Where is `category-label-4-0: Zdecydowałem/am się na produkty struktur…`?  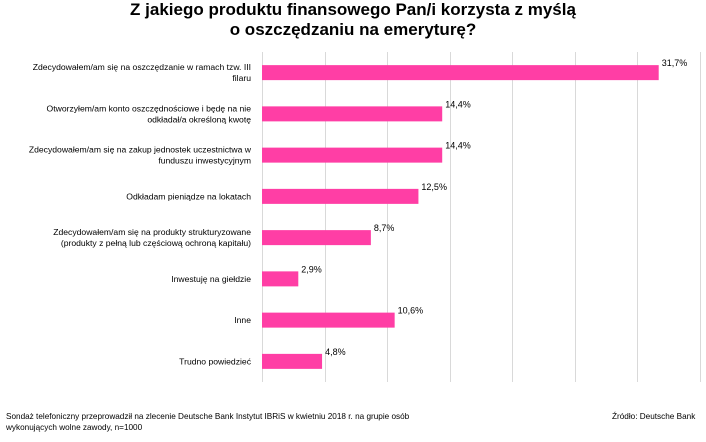 category-label-4-0: Zdecydowałem/am się na produkty struktur… is located at coordinates (152, 232).